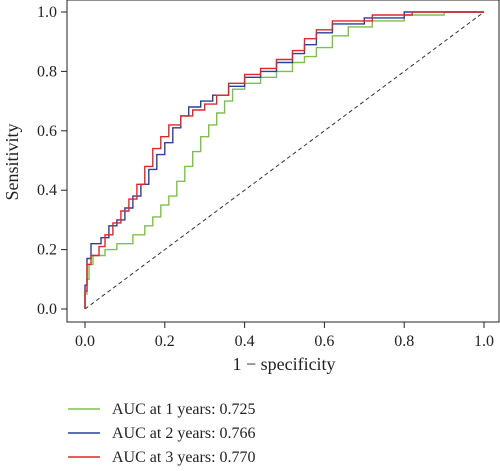  I want to click on legend-label-3: AUC at 3 years: 0.770, so click(184, 457).